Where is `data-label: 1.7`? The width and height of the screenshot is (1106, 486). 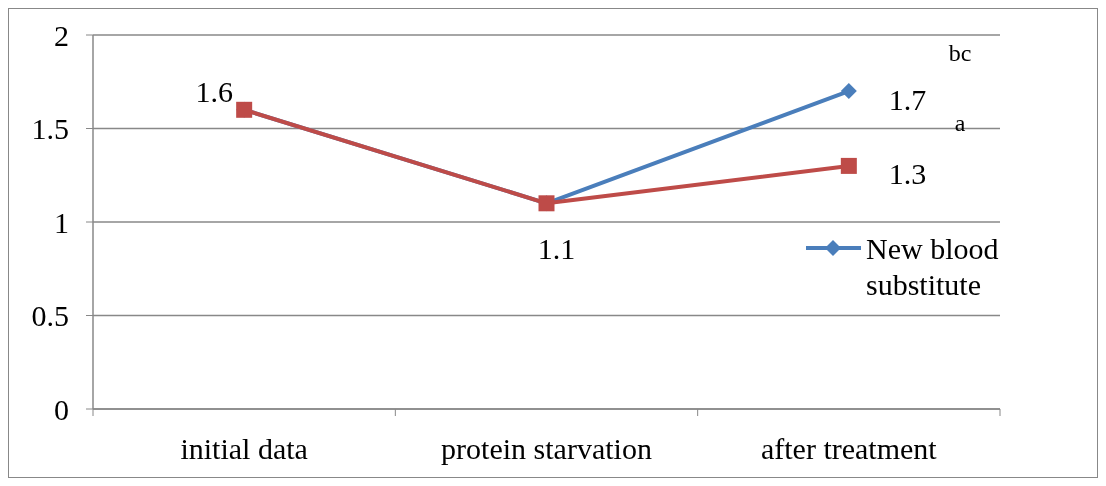 data-label: 1.7 is located at coordinates (907, 99).